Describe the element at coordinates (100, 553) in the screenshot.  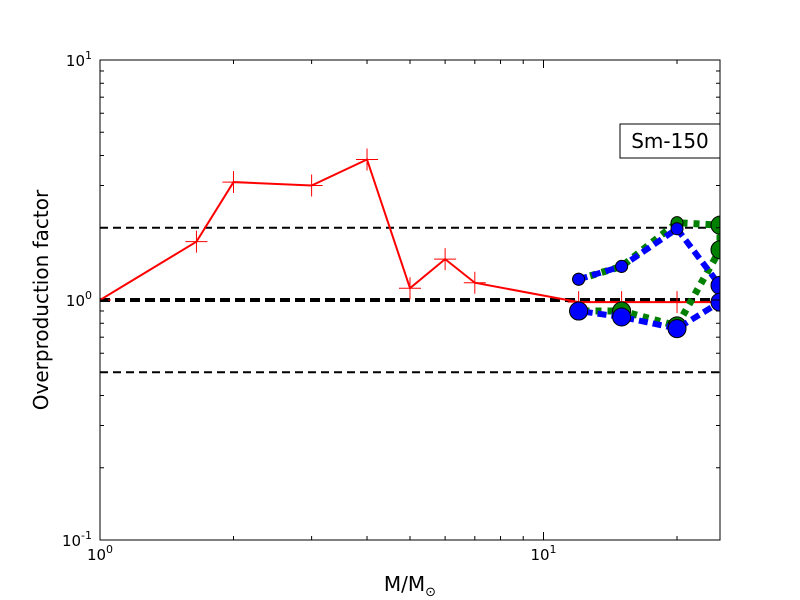
I see `x-tick-label: 10⁰` at that location.